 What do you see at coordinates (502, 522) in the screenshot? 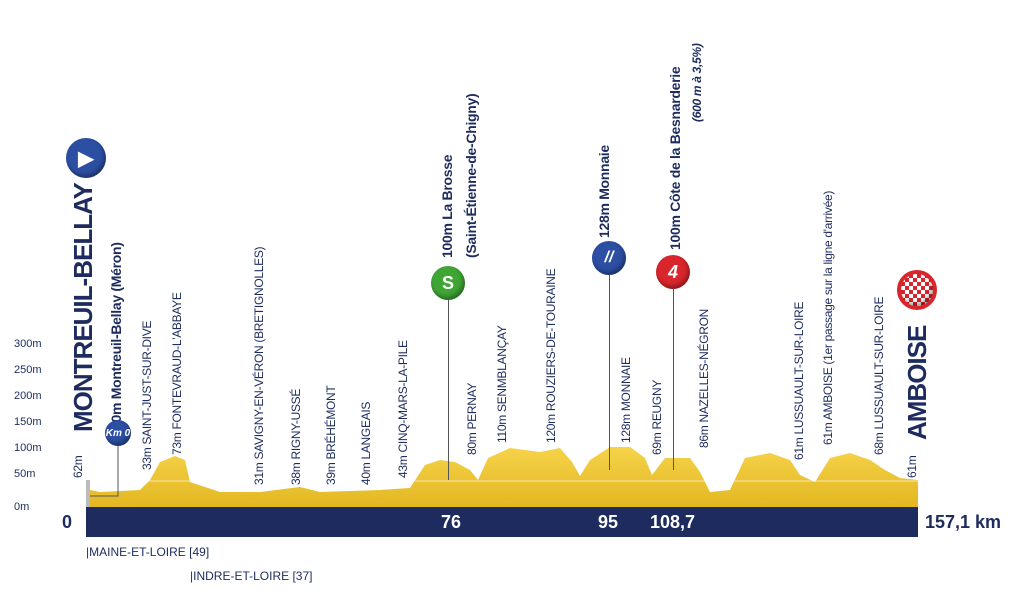
I see `km-band` at bounding box center [502, 522].